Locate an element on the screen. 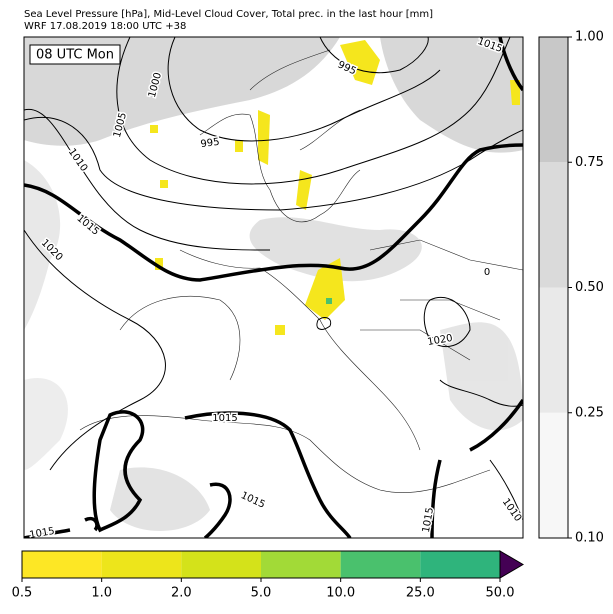 The width and height of the screenshot is (613, 614). colorbar-tick-label: 0.50 is located at coordinates (589, 287).